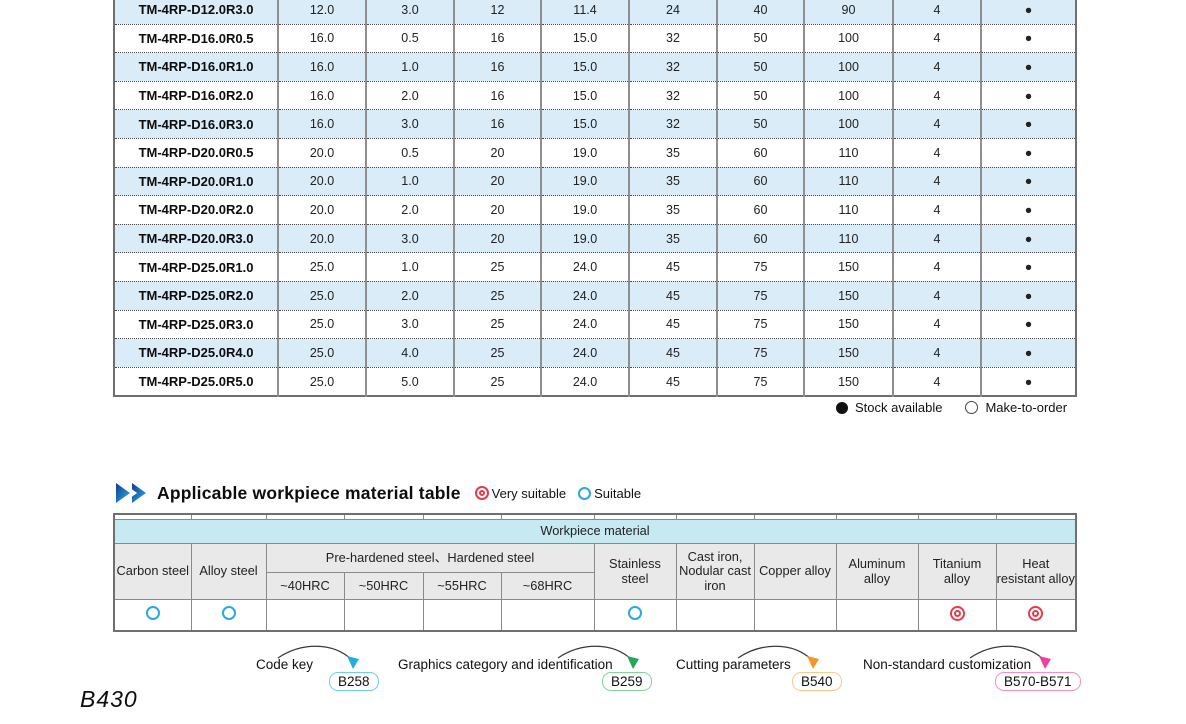 This screenshot has width=1186, height=724. What do you see at coordinates (318, 657) in the screenshot?
I see `code-key-arrow-icon` at bounding box center [318, 657].